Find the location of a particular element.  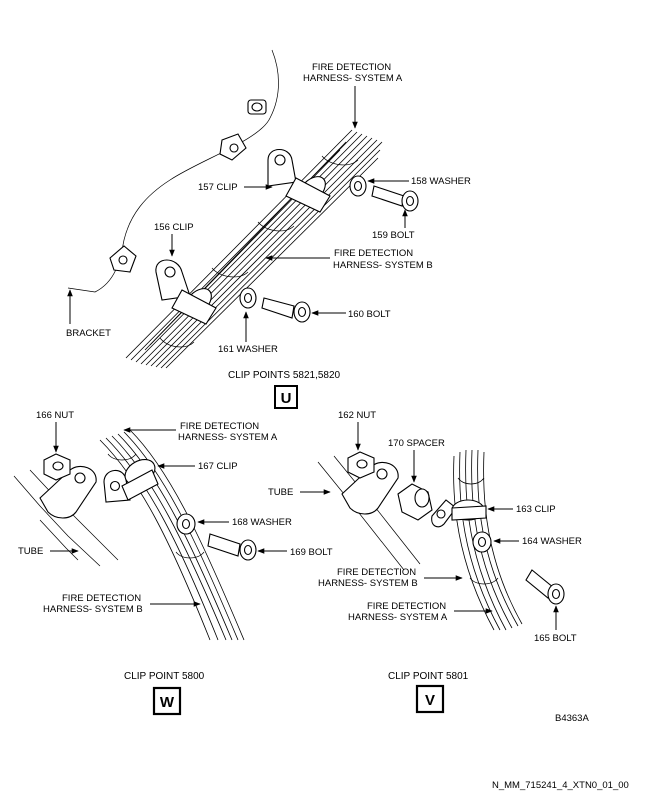

view-marker-box-w is located at coordinates (167, 701).